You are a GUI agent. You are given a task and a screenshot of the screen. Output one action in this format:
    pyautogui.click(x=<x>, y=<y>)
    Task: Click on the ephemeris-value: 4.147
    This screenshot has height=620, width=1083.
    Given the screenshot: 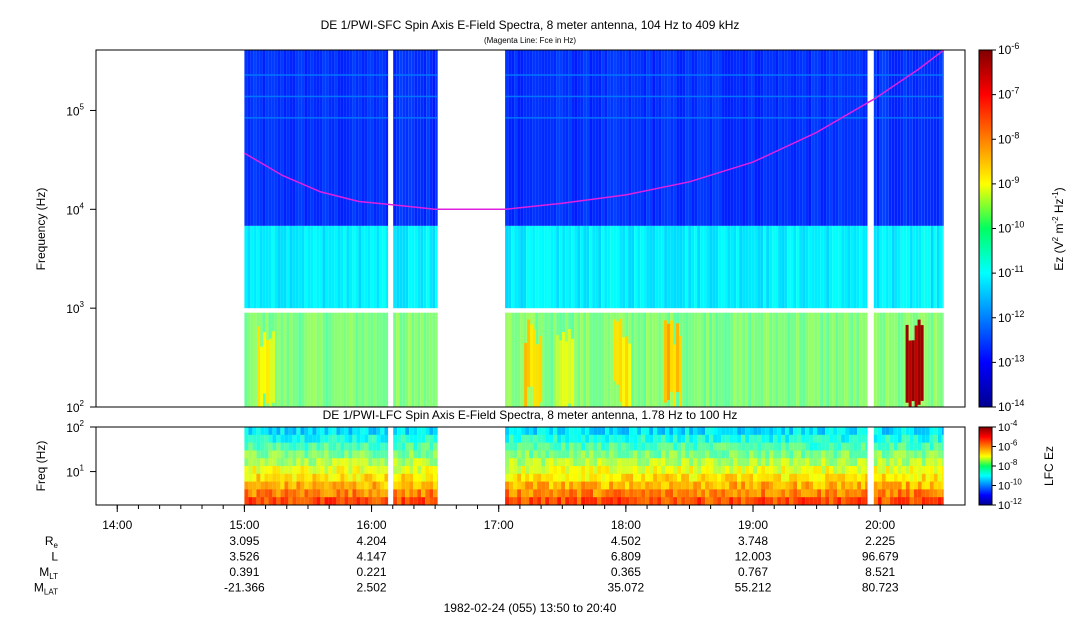 What is the action you would take?
    pyautogui.click(x=372, y=557)
    